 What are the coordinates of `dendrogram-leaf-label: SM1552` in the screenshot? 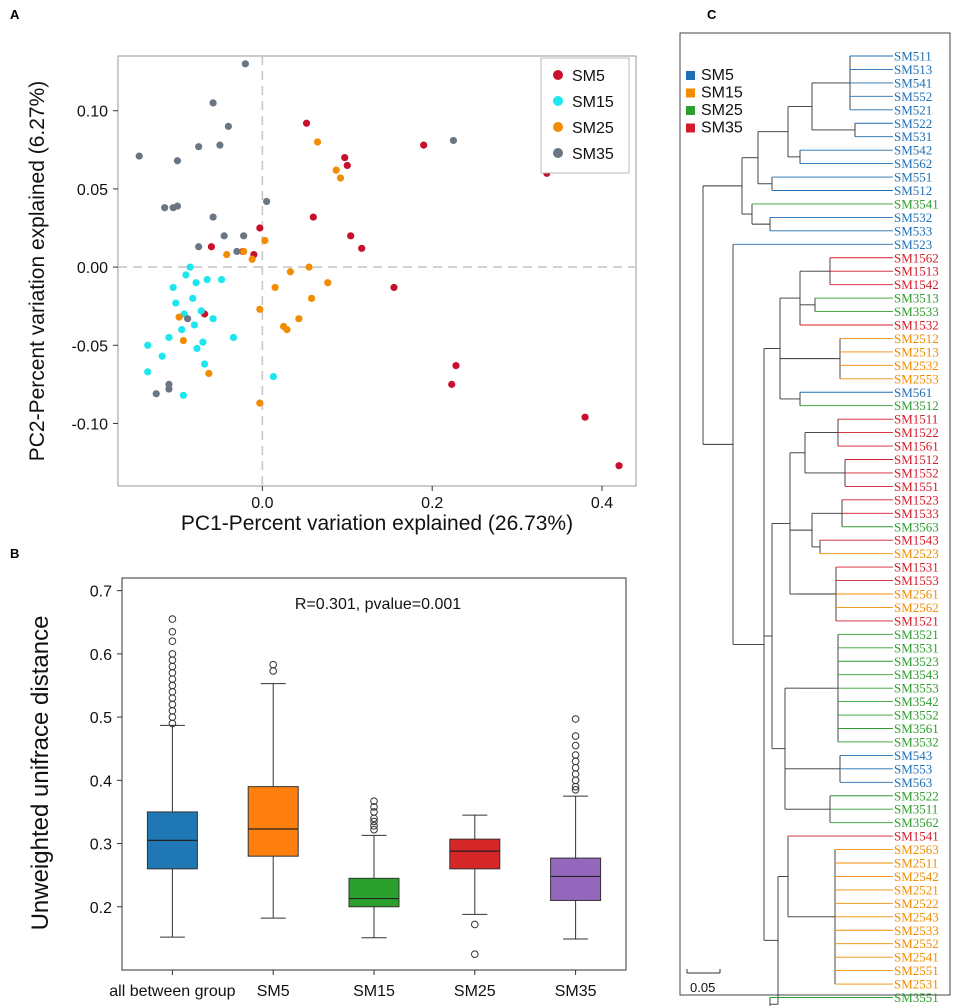 It's located at (916, 472).